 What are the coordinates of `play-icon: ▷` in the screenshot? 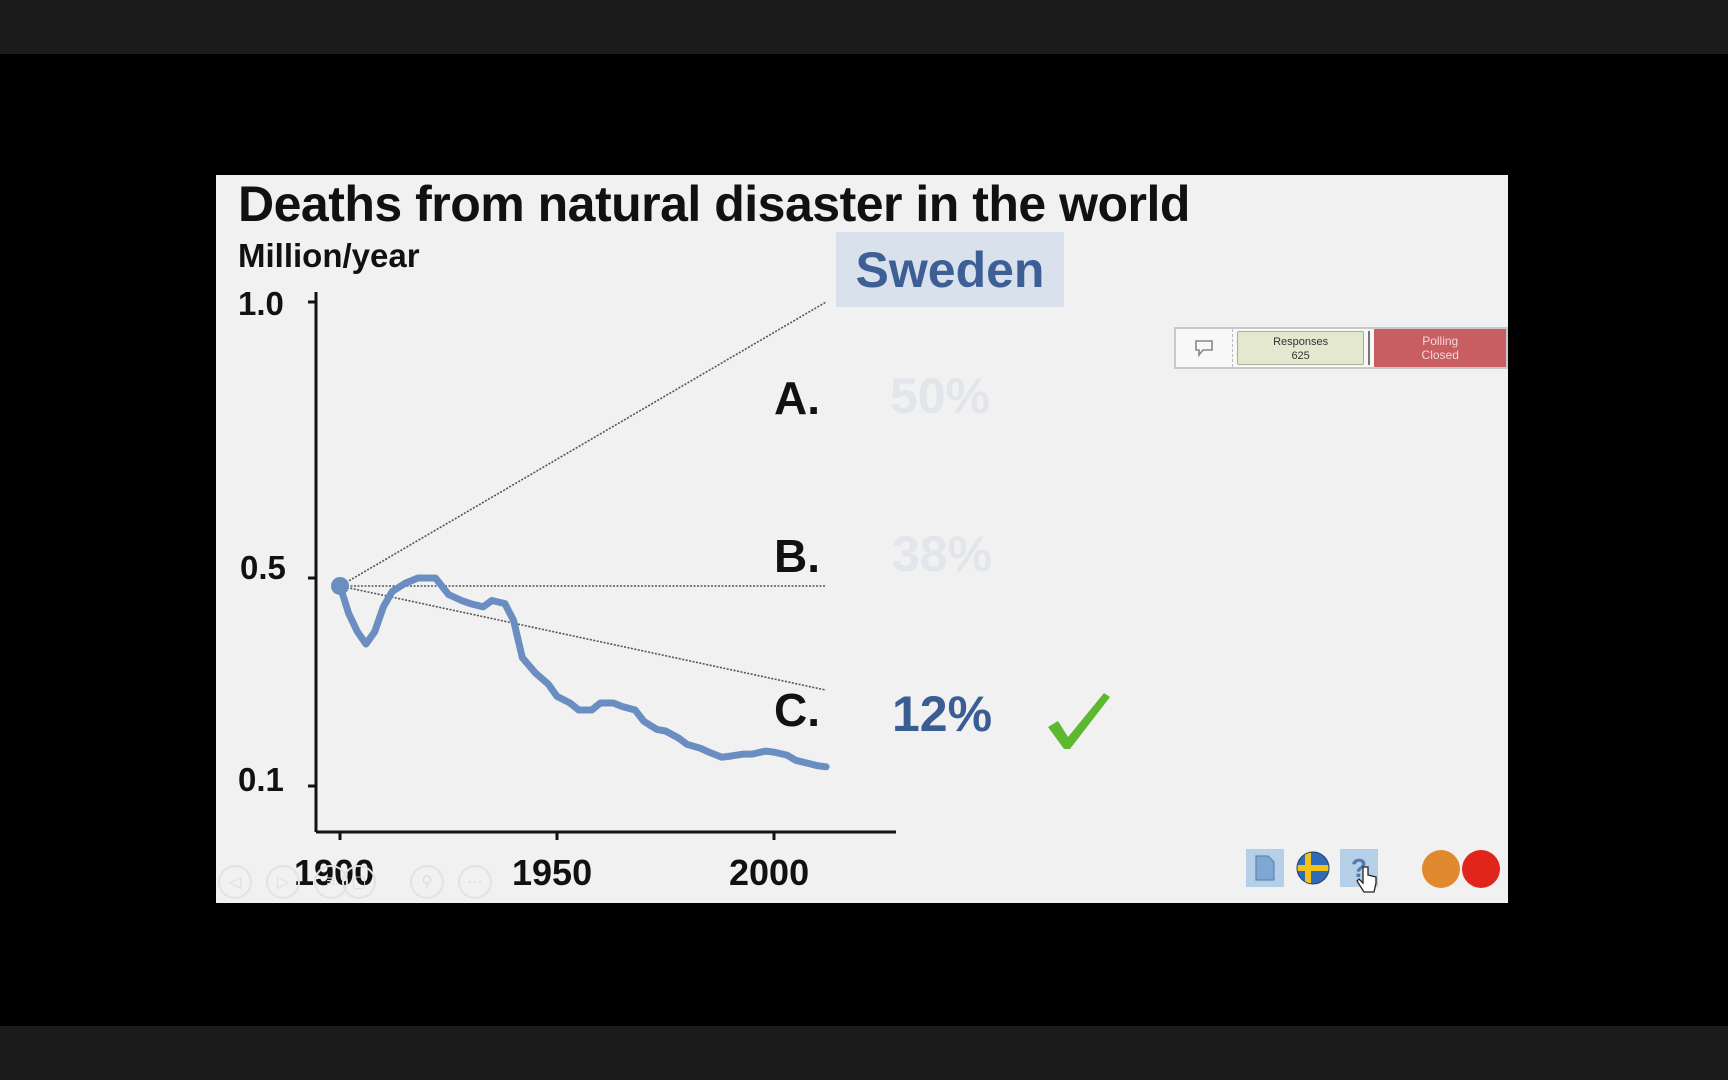 It's located at (283, 882).